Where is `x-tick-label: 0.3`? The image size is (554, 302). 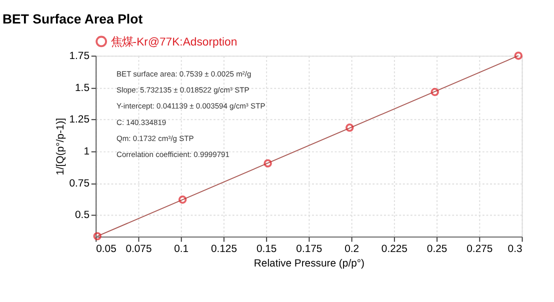 x-tick-label: 0.3 is located at coordinates (515, 250).